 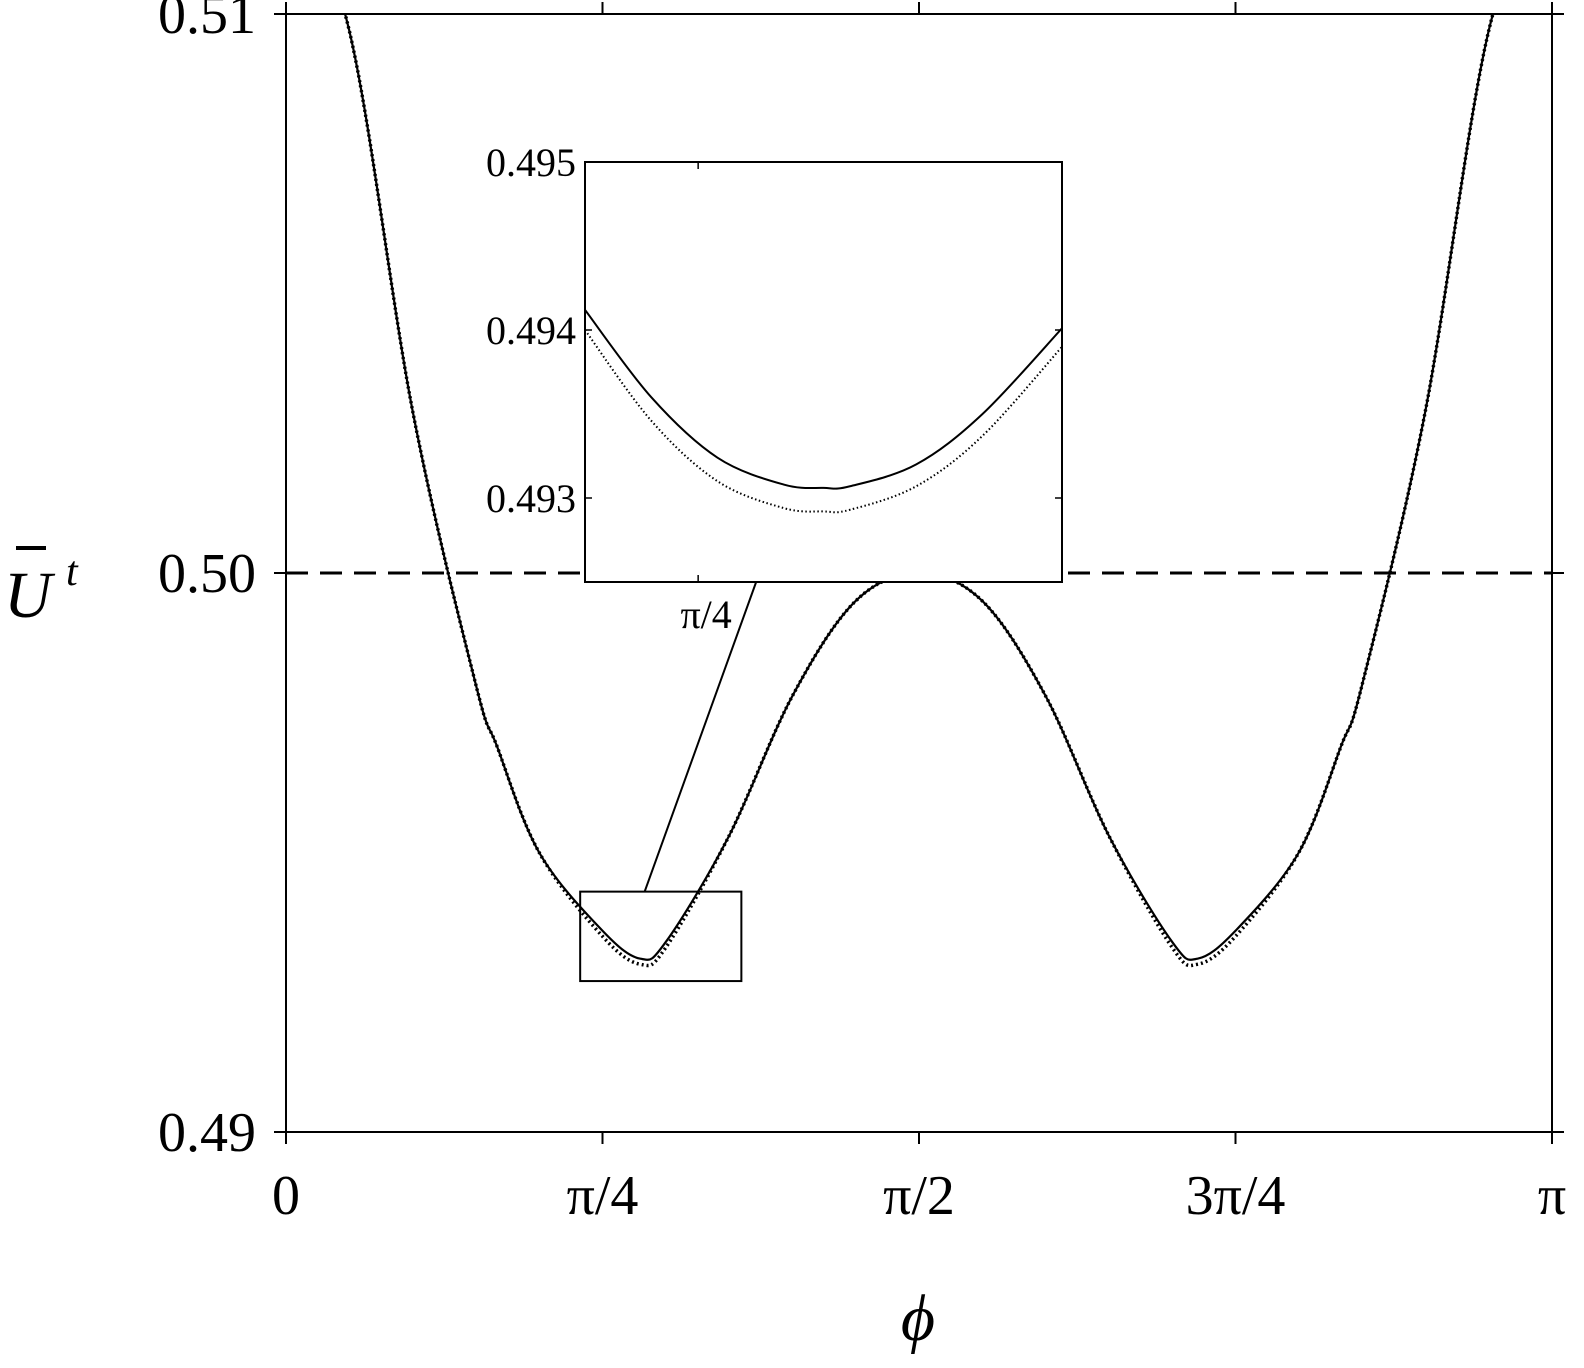 What do you see at coordinates (1552, 1196) in the screenshot?
I see `x-tick-label: π` at bounding box center [1552, 1196].